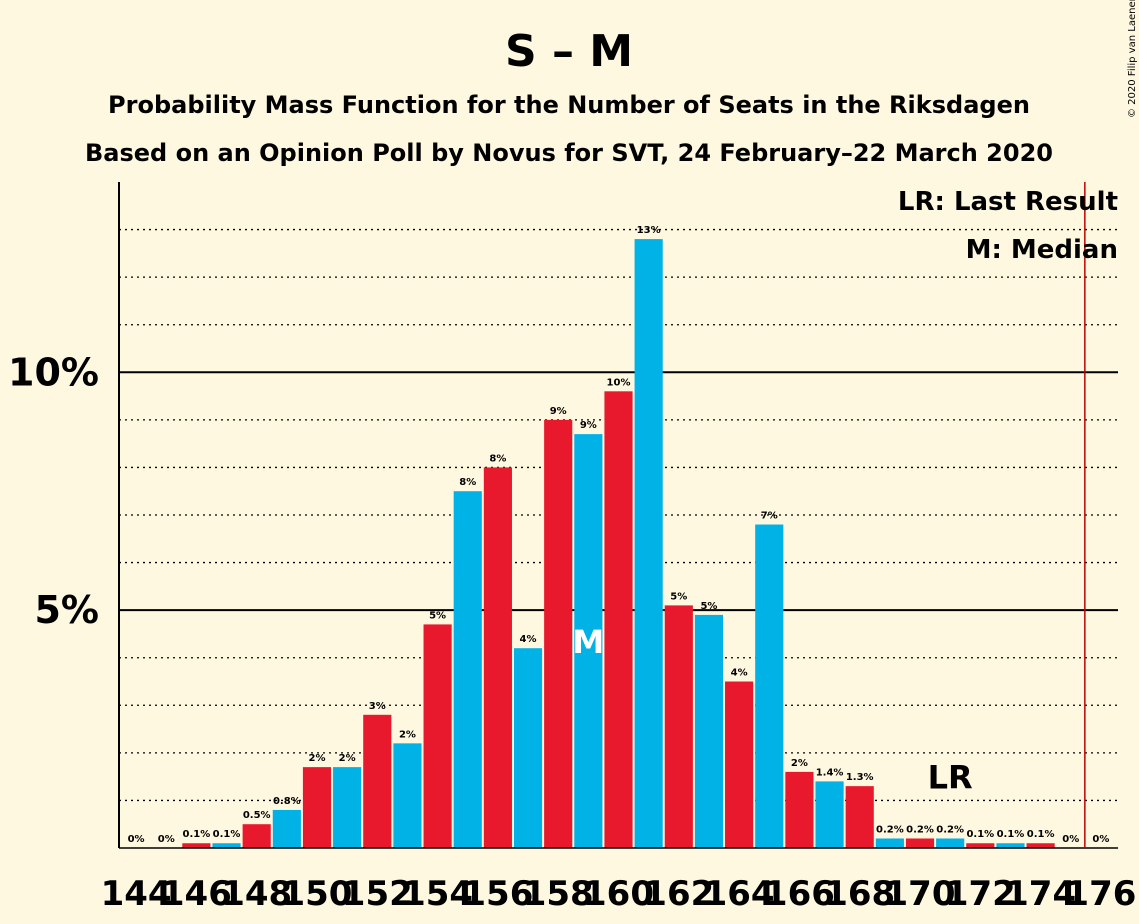 Image resolution: width=1139 pixels, height=924 pixels. I want to click on y-tick-label: 5%, so click(66, 610).